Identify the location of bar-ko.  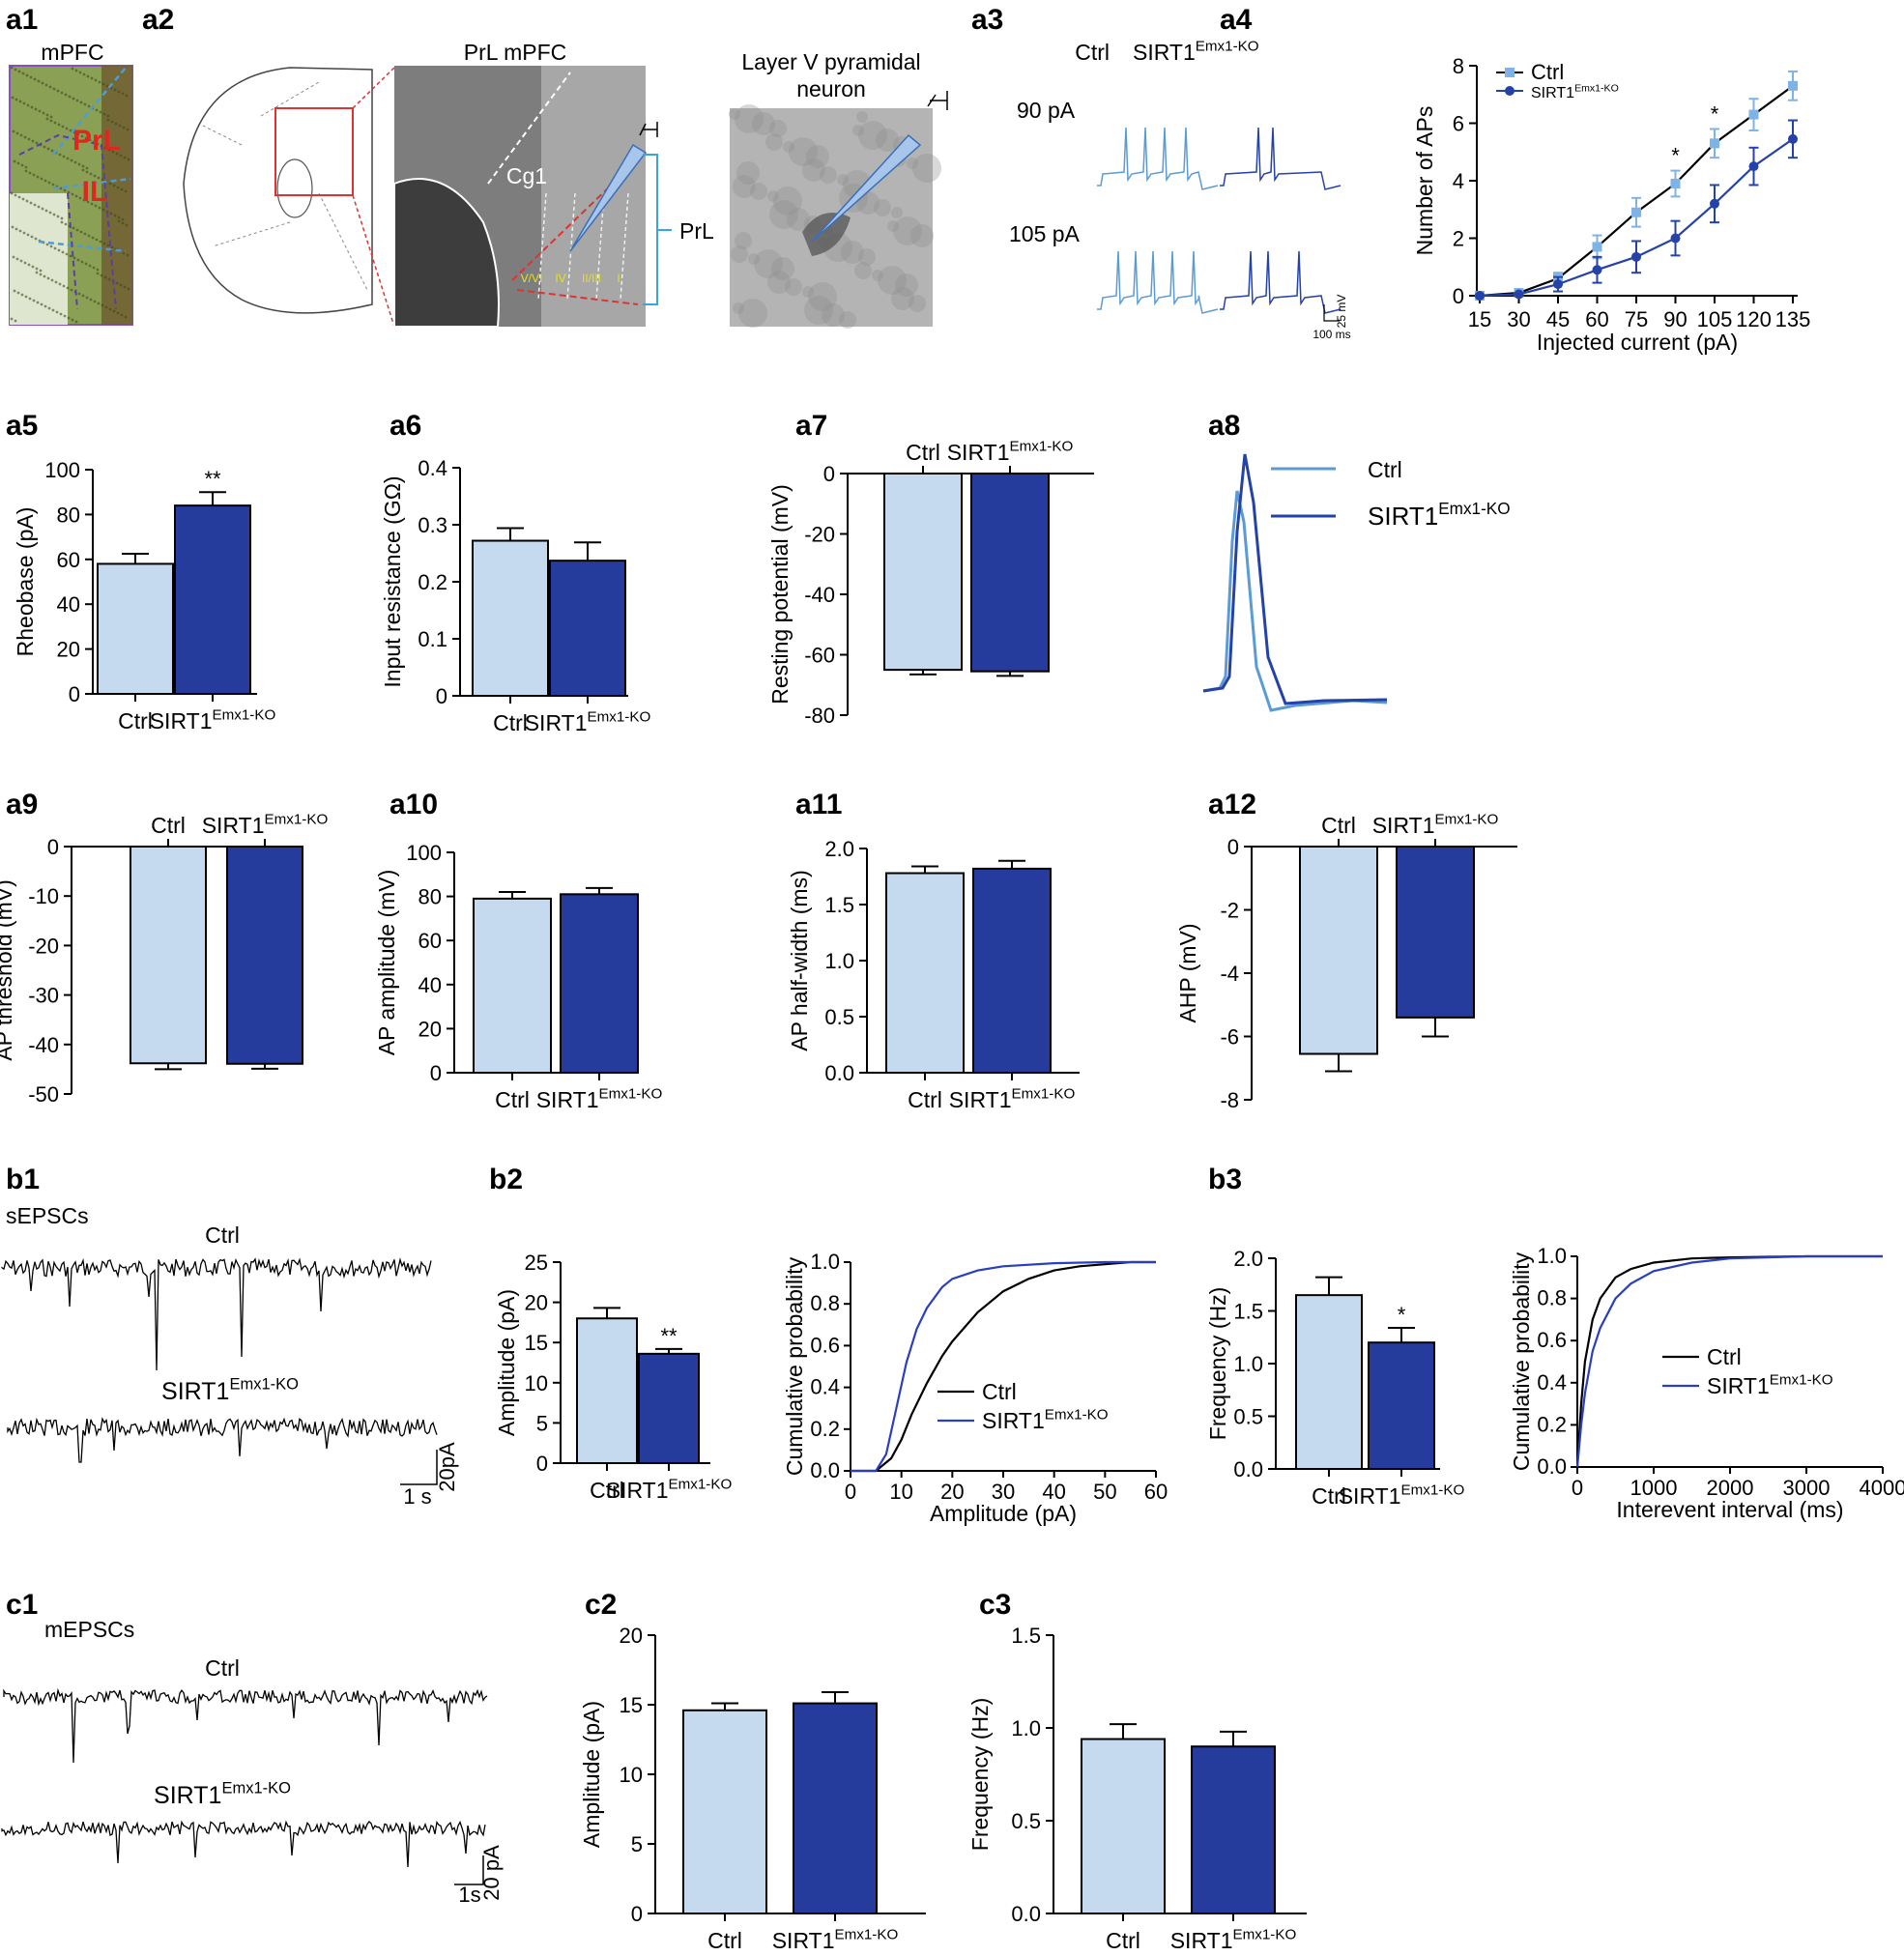
(1436, 932).